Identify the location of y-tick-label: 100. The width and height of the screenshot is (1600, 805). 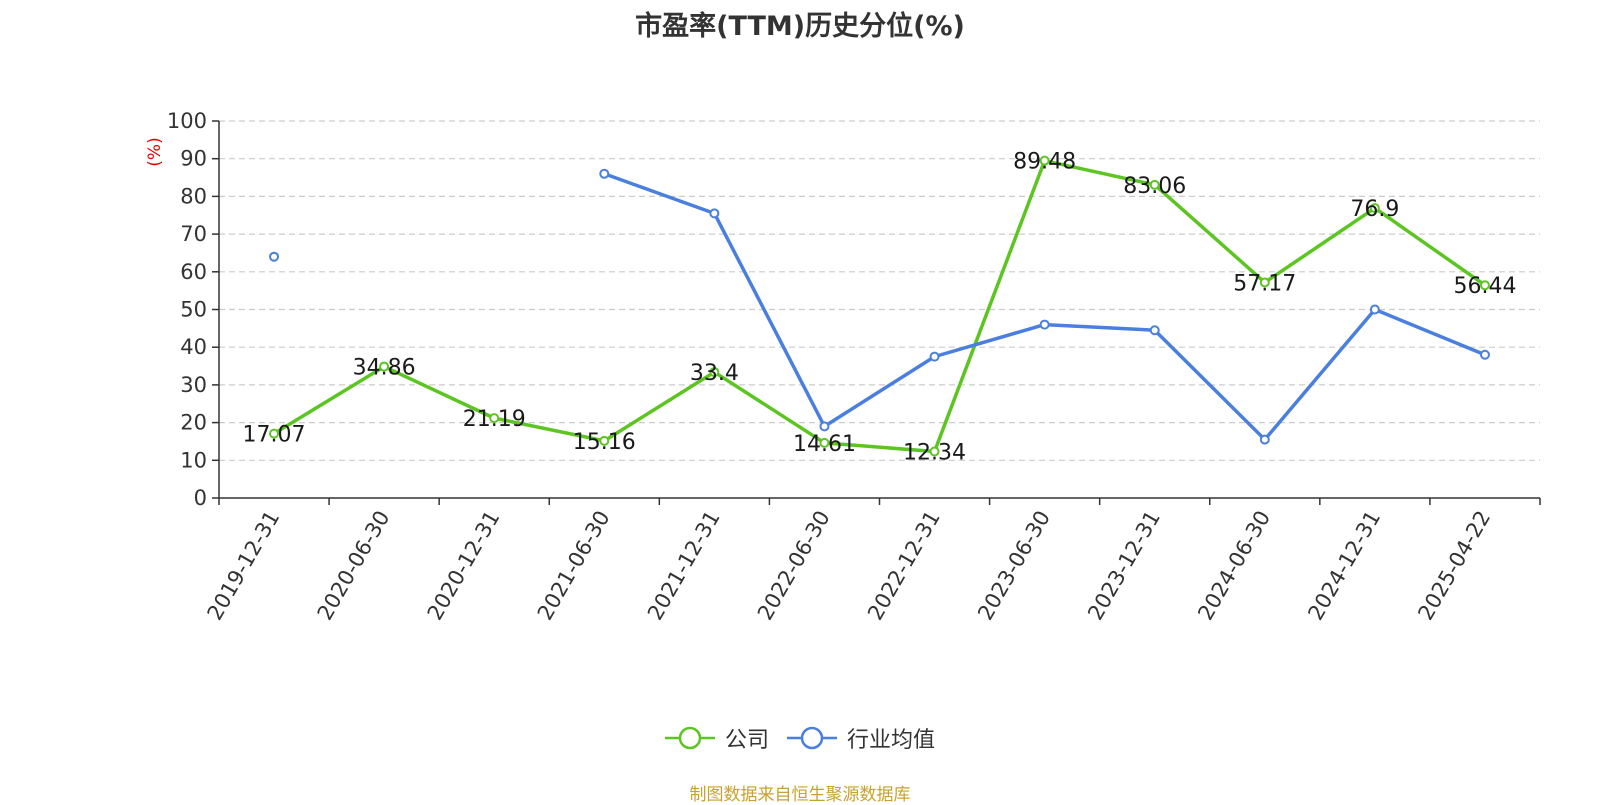
(187, 121).